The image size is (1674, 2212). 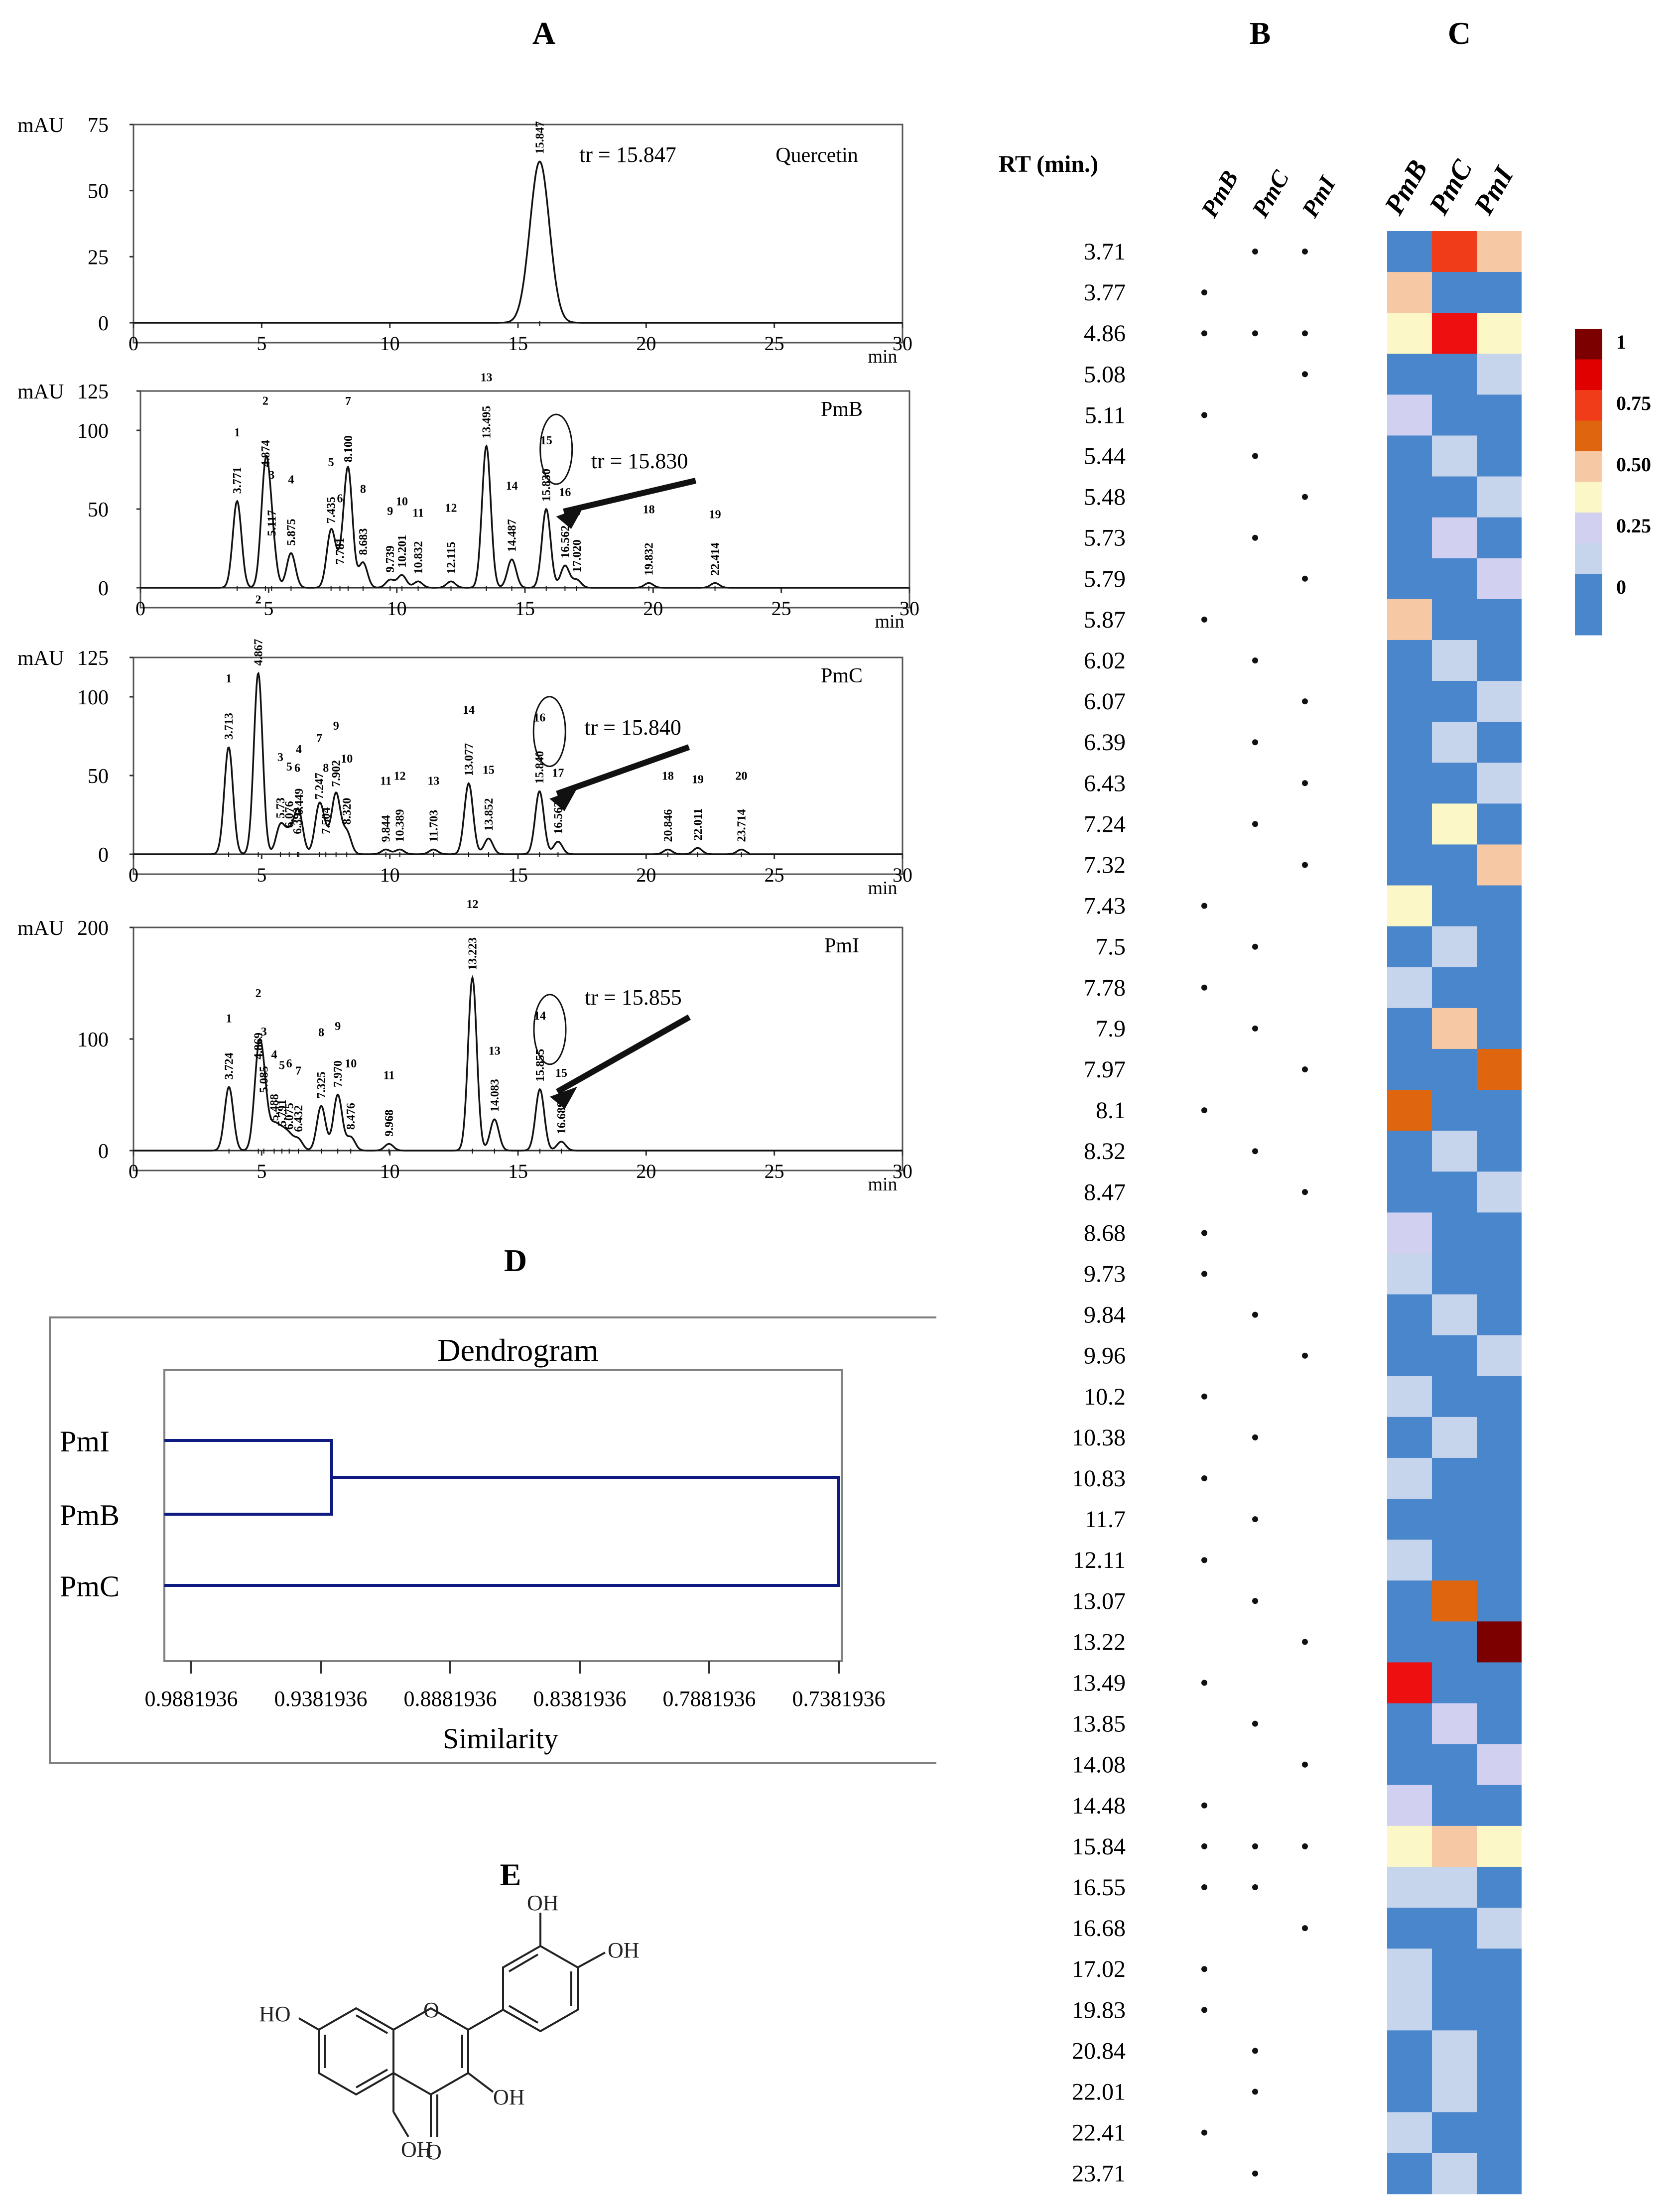 I want to click on peak-19: 19 22.011, so click(x=698, y=815).